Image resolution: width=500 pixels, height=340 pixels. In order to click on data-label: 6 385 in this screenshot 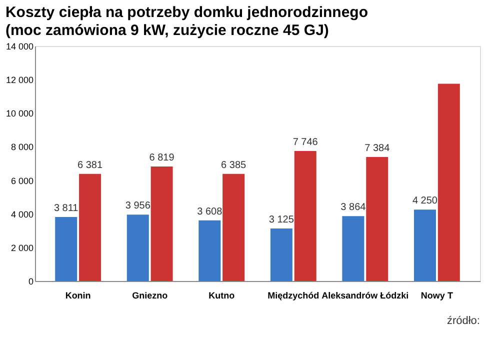, I will do `click(234, 165)`.